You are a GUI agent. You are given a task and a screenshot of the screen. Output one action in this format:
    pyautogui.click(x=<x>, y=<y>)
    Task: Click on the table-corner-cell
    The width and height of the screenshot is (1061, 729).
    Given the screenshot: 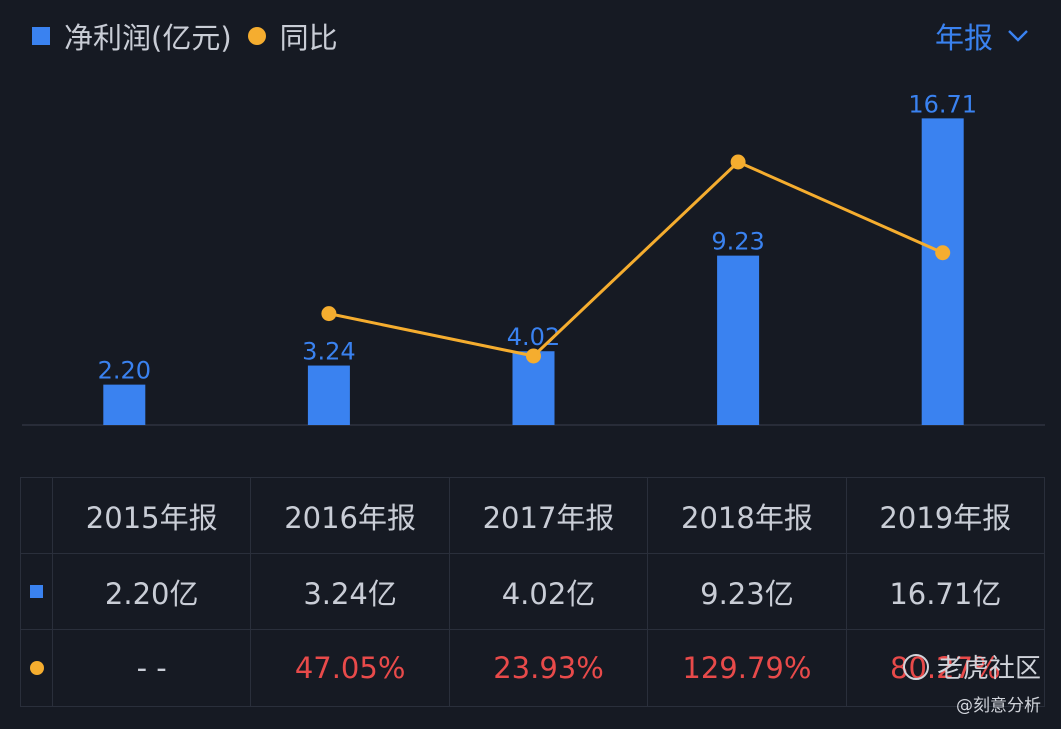 What is the action you would take?
    pyautogui.click(x=36, y=515)
    